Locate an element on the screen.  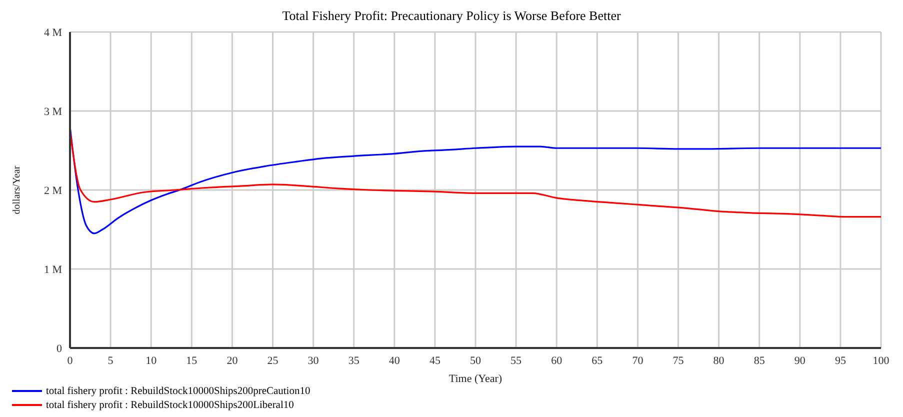
x-tick-label: 40 is located at coordinates (394, 360).